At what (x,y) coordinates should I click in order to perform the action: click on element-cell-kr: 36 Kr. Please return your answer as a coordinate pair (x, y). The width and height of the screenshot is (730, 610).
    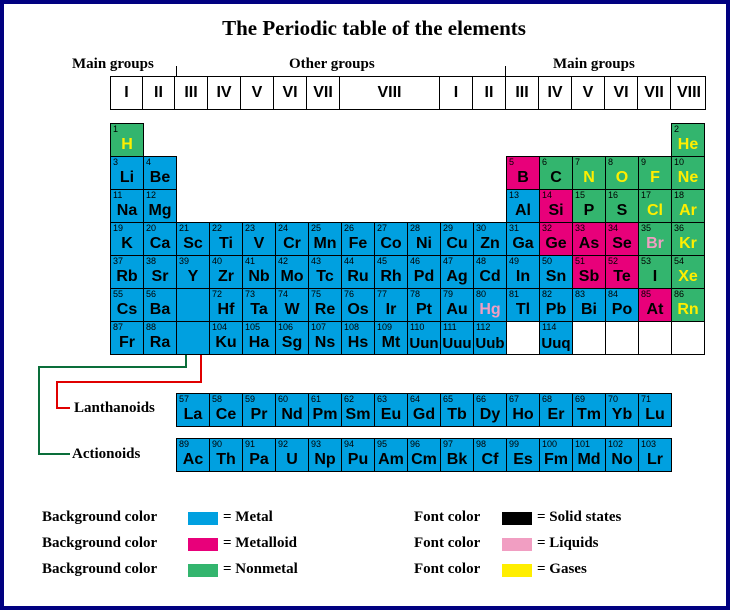
    Looking at the image, I should click on (688, 239).